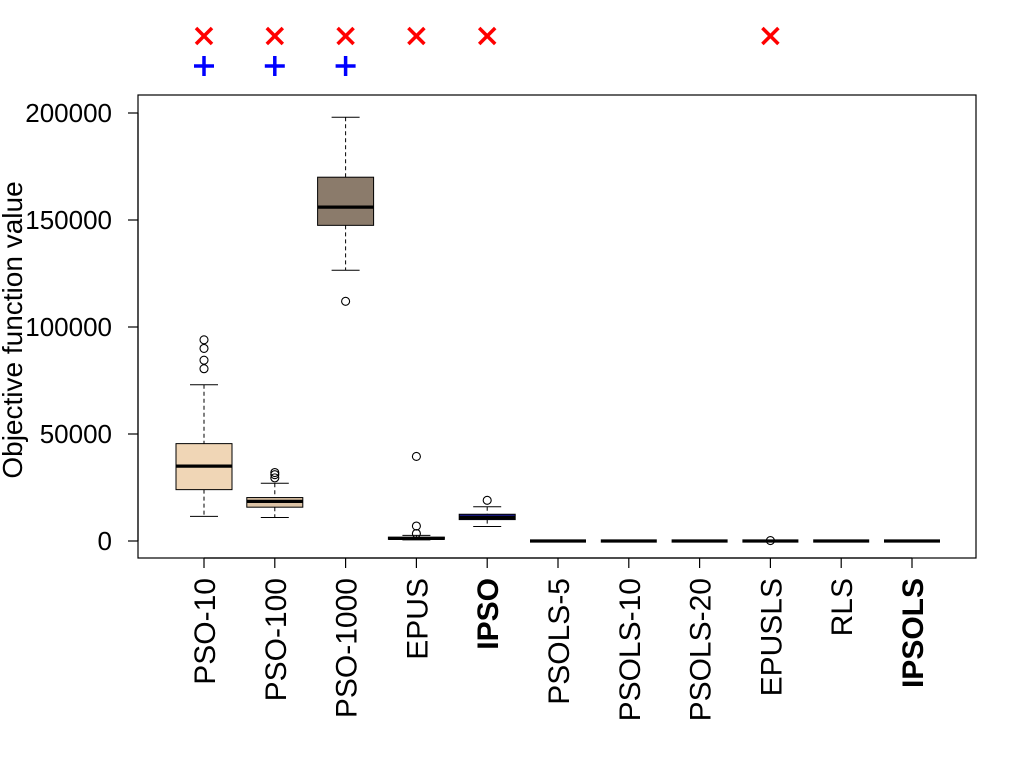 Image resolution: width=1024 pixels, height=768 pixels. I want to click on y-axis: 0 50000 100000 150000 200000, so click(82, 327).